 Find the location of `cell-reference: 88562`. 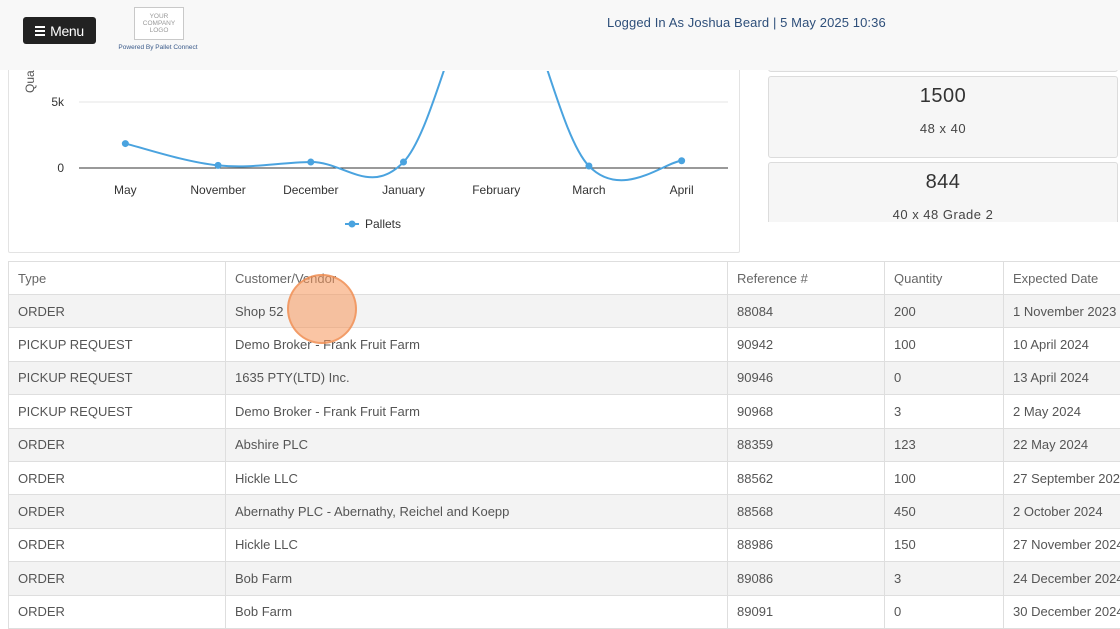

cell-reference: 88562 is located at coordinates (806, 477).